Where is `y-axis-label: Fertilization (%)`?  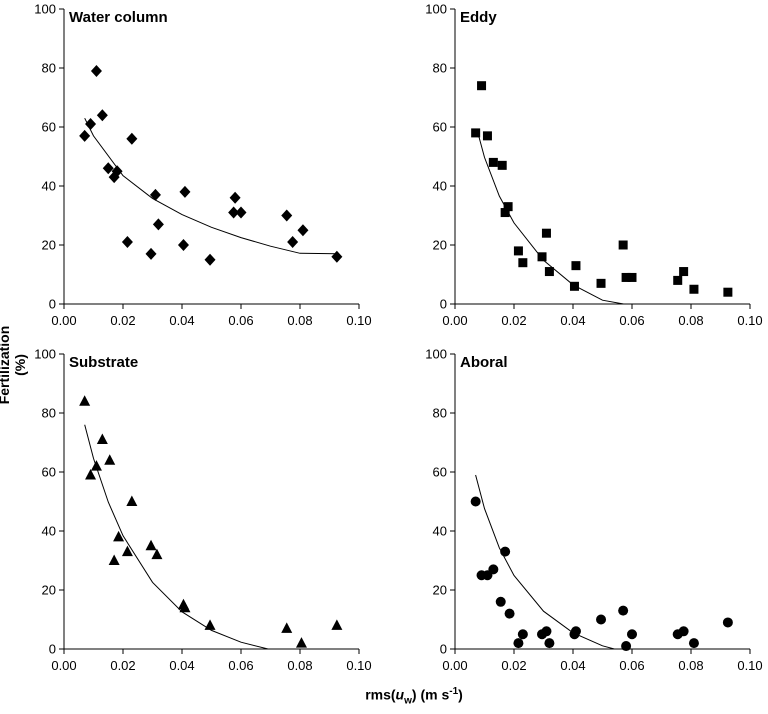 y-axis-label: Fertilization (%) is located at coordinates (14, 365).